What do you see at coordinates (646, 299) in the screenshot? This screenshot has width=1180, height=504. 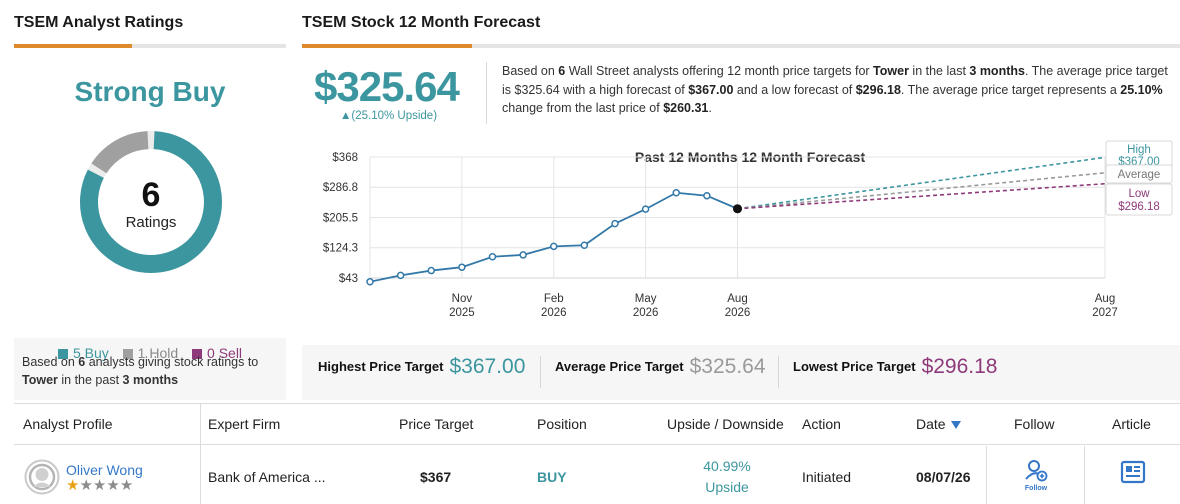 I see `x-tick-label: May` at bounding box center [646, 299].